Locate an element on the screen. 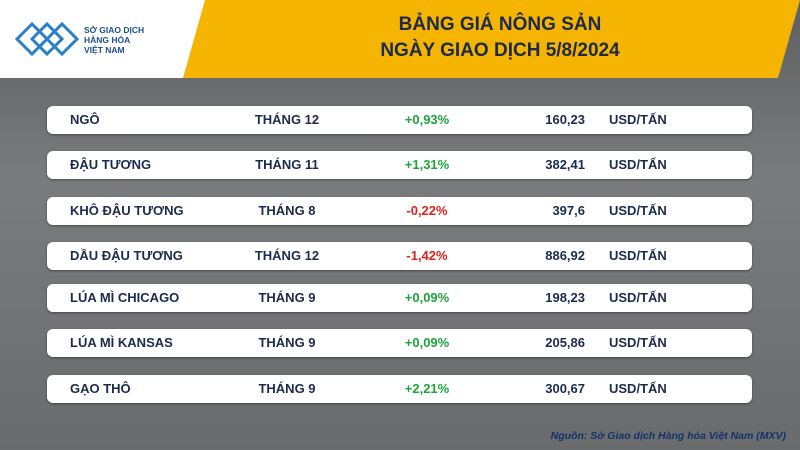 This screenshot has height=450, width=800. table-row: ĐẬU TƯƠNG THÁNG 11 +1,31% 382,41 USD/TẤN is located at coordinates (399, 165).